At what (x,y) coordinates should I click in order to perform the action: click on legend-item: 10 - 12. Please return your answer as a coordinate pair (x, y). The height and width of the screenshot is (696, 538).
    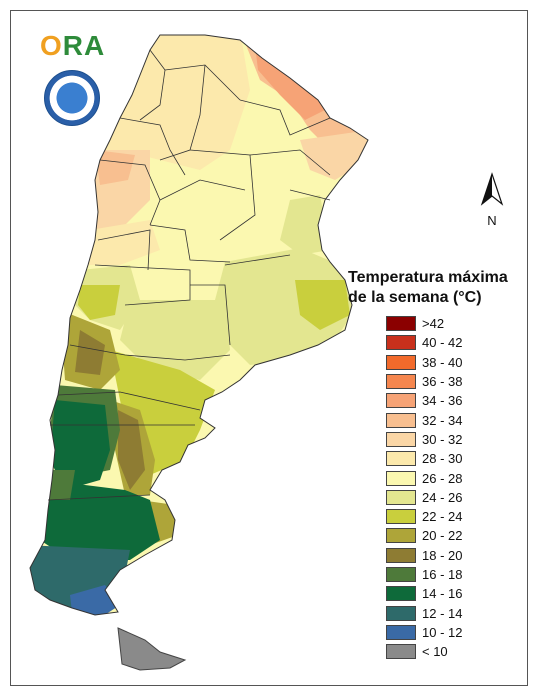
    Looking at the image, I should click on (447, 632).